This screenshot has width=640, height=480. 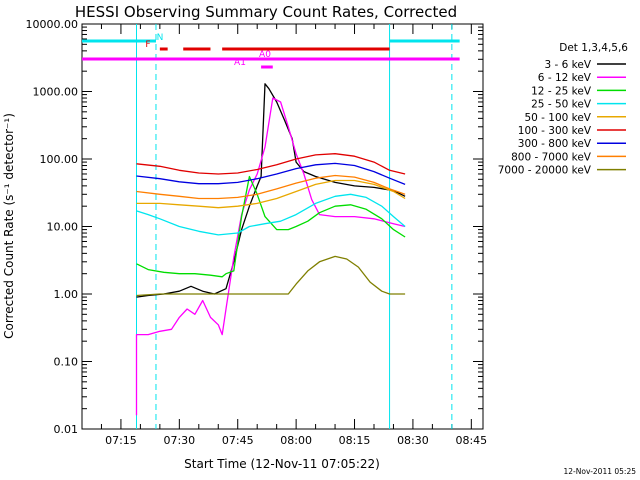 I want to click on legend-label: 7000 - 20000 keV, so click(x=545, y=171).